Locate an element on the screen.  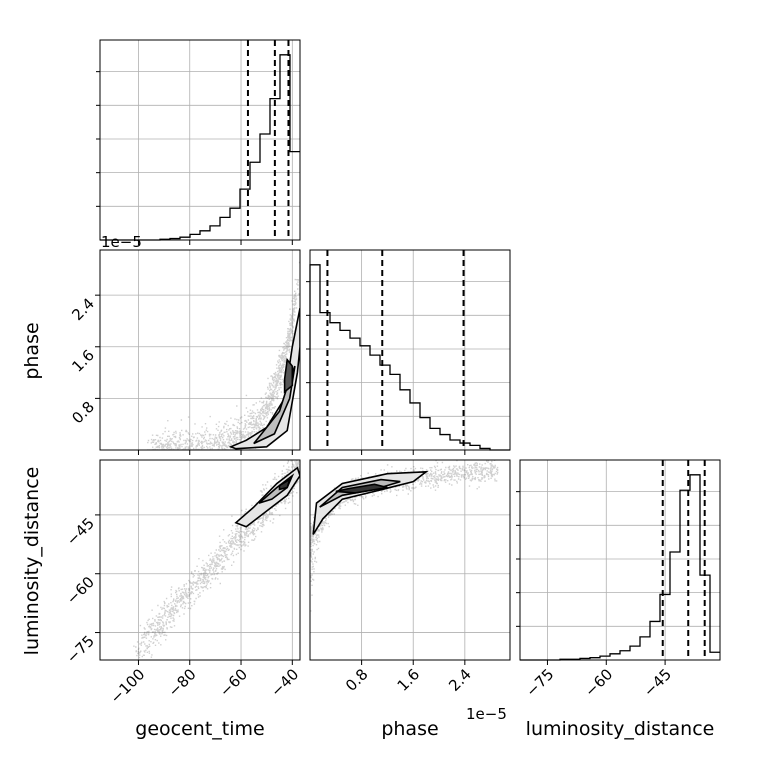
hist-luminosity-distance-panel is located at coordinates (618, 560).